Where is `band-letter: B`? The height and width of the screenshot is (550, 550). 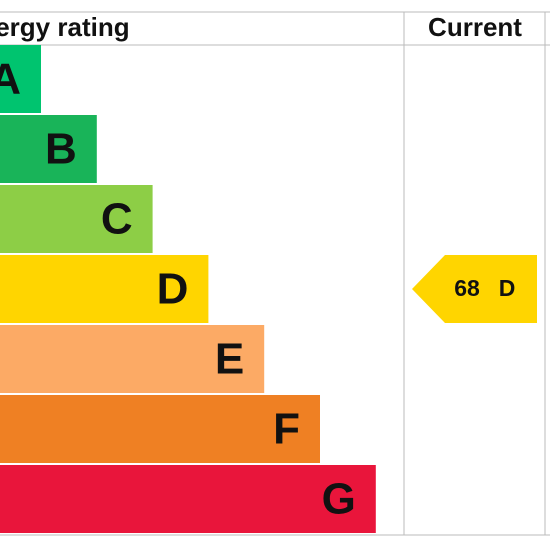
band-letter: B is located at coordinates (61, 149).